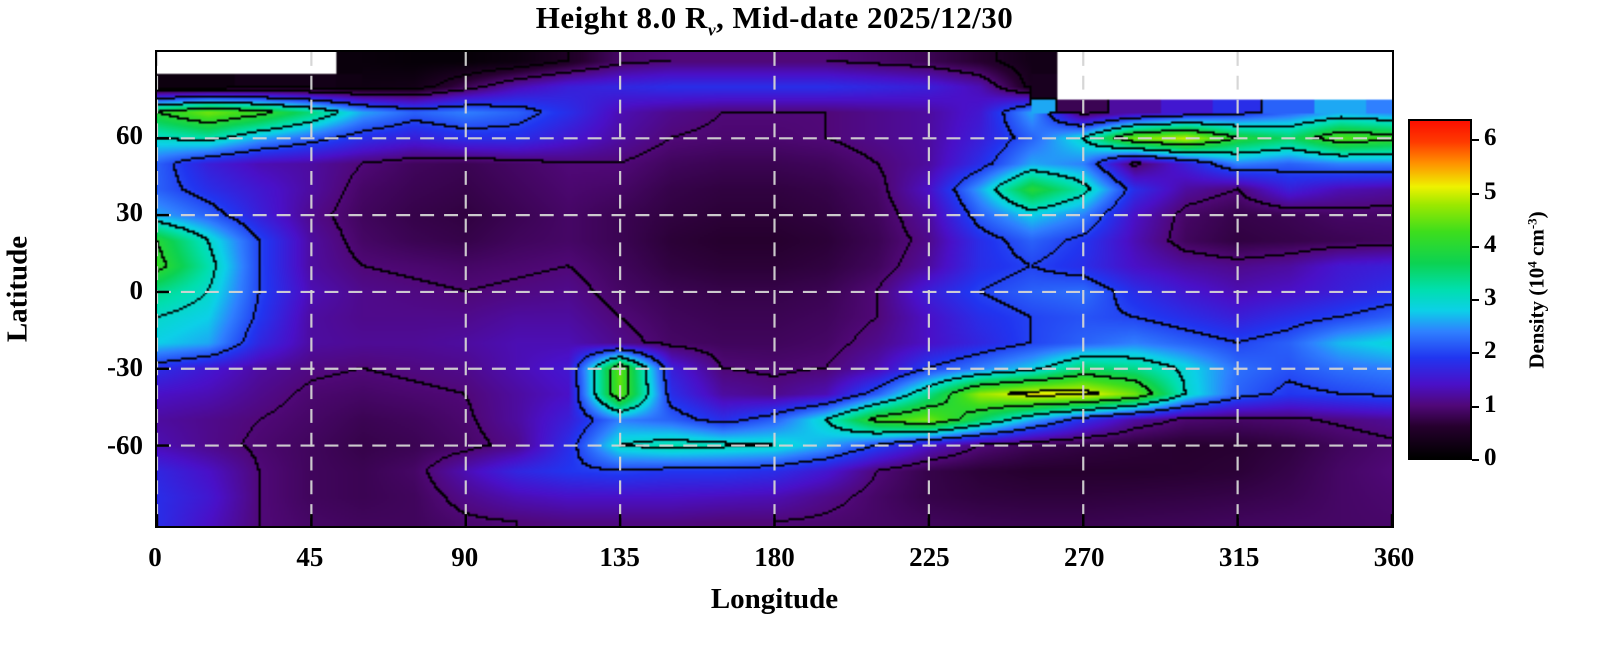 Image resolution: width=1600 pixels, height=660 pixels. What do you see at coordinates (310, 557) in the screenshot?
I see `x-tick-label: 45` at bounding box center [310, 557].